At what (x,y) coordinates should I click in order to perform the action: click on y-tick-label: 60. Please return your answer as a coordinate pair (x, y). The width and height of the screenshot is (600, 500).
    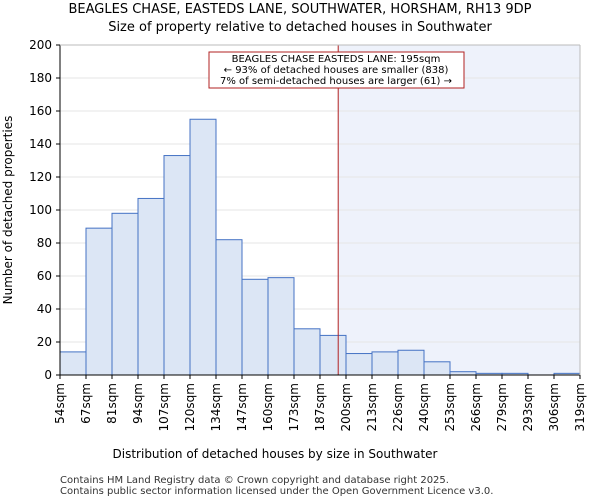
    Looking at the image, I should click on (44, 276).